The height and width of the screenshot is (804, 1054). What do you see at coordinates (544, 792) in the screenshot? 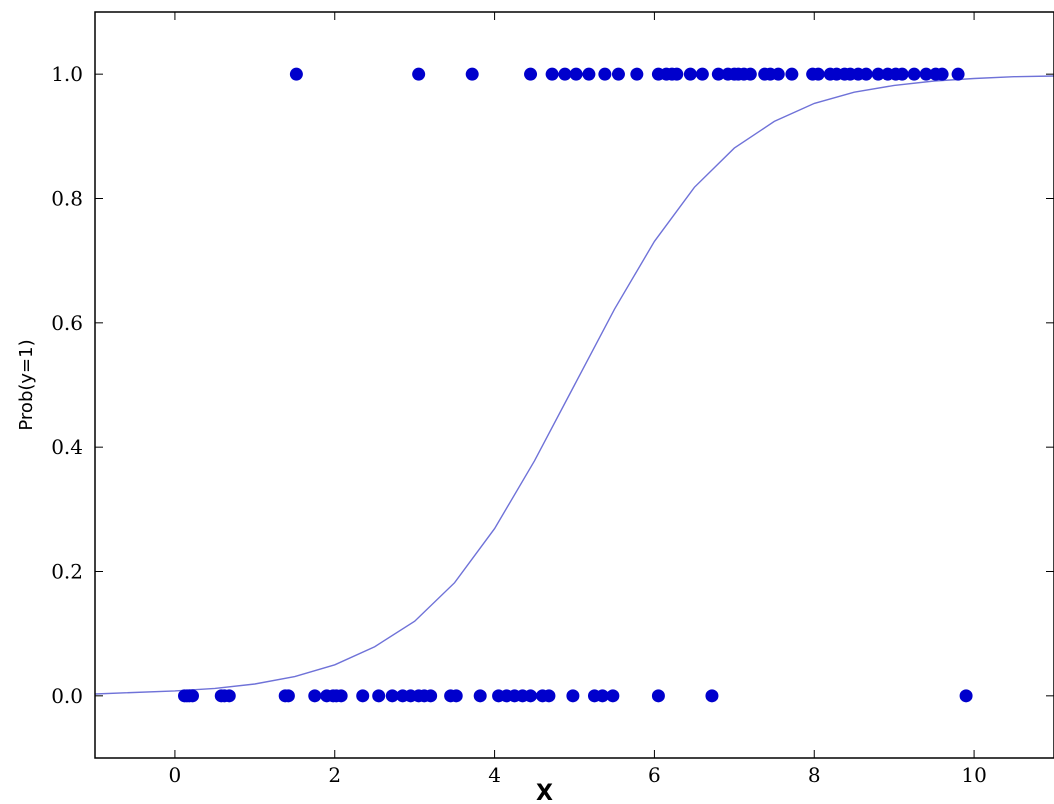
I see `x-axis-label: X` at bounding box center [544, 792].